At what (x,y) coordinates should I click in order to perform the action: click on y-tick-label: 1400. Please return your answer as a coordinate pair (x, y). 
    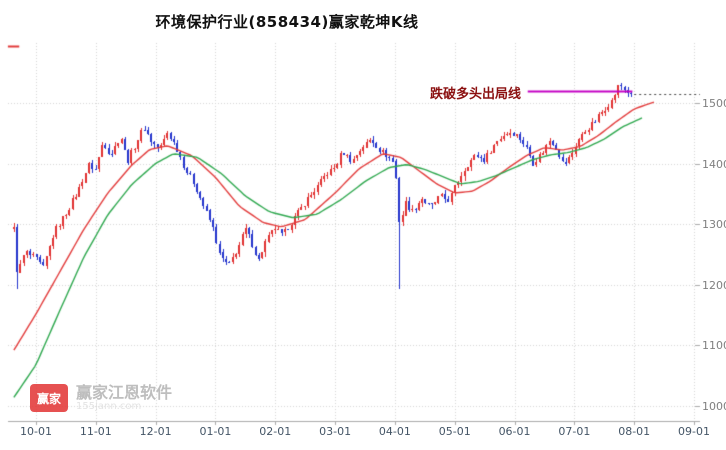
    Looking at the image, I should click on (714, 164).